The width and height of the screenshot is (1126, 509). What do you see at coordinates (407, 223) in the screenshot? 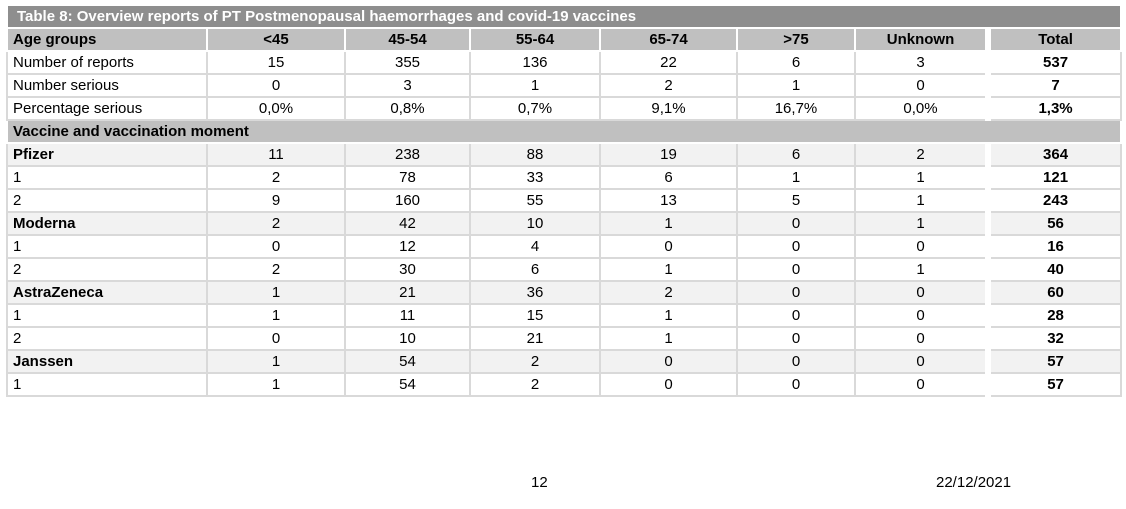
I see `data-cell: 42` at bounding box center [407, 223].